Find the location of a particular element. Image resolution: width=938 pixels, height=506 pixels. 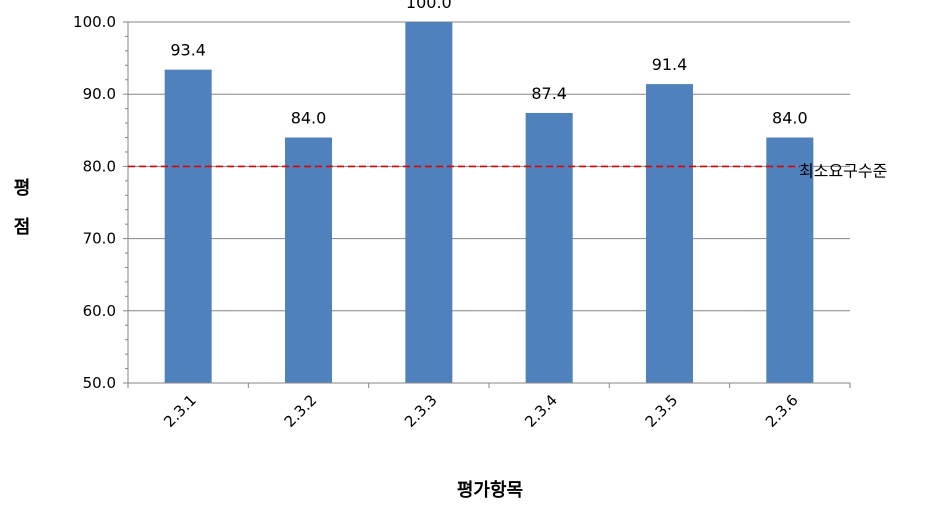

x-tick-label: 2.3.3 is located at coordinates (421, 411).